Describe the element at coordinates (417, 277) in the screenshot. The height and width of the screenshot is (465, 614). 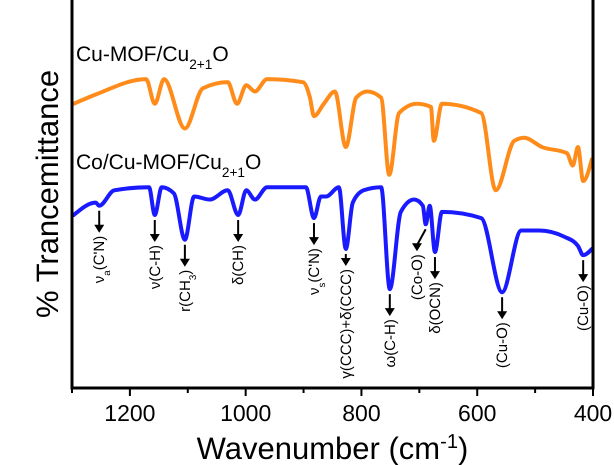
I see `annotation: (Co-O)` at that location.